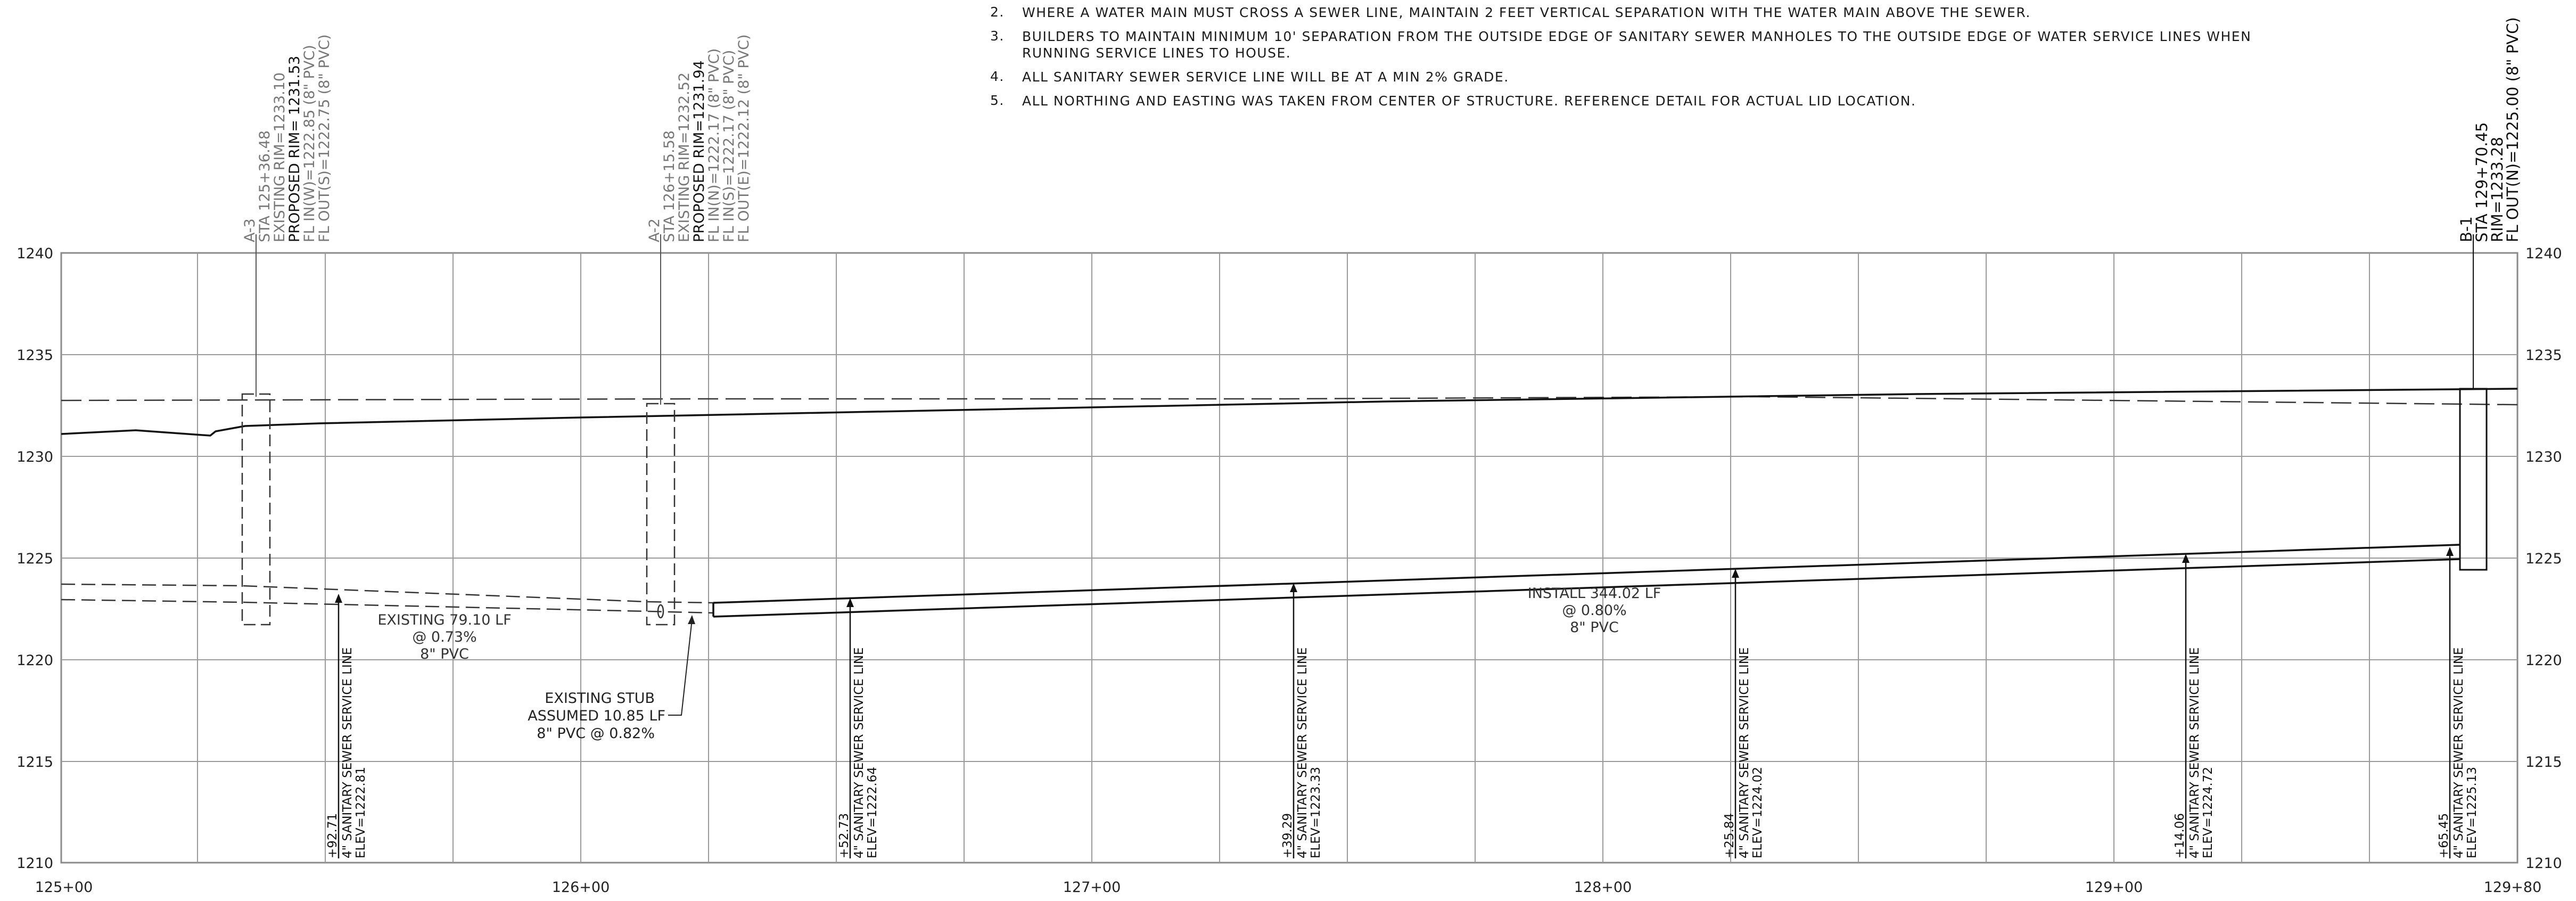 This screenshot has width=2576, height=901. I want to click on structure-existing-rim: EXISTING RIM=1232.52, so click(685, 157).